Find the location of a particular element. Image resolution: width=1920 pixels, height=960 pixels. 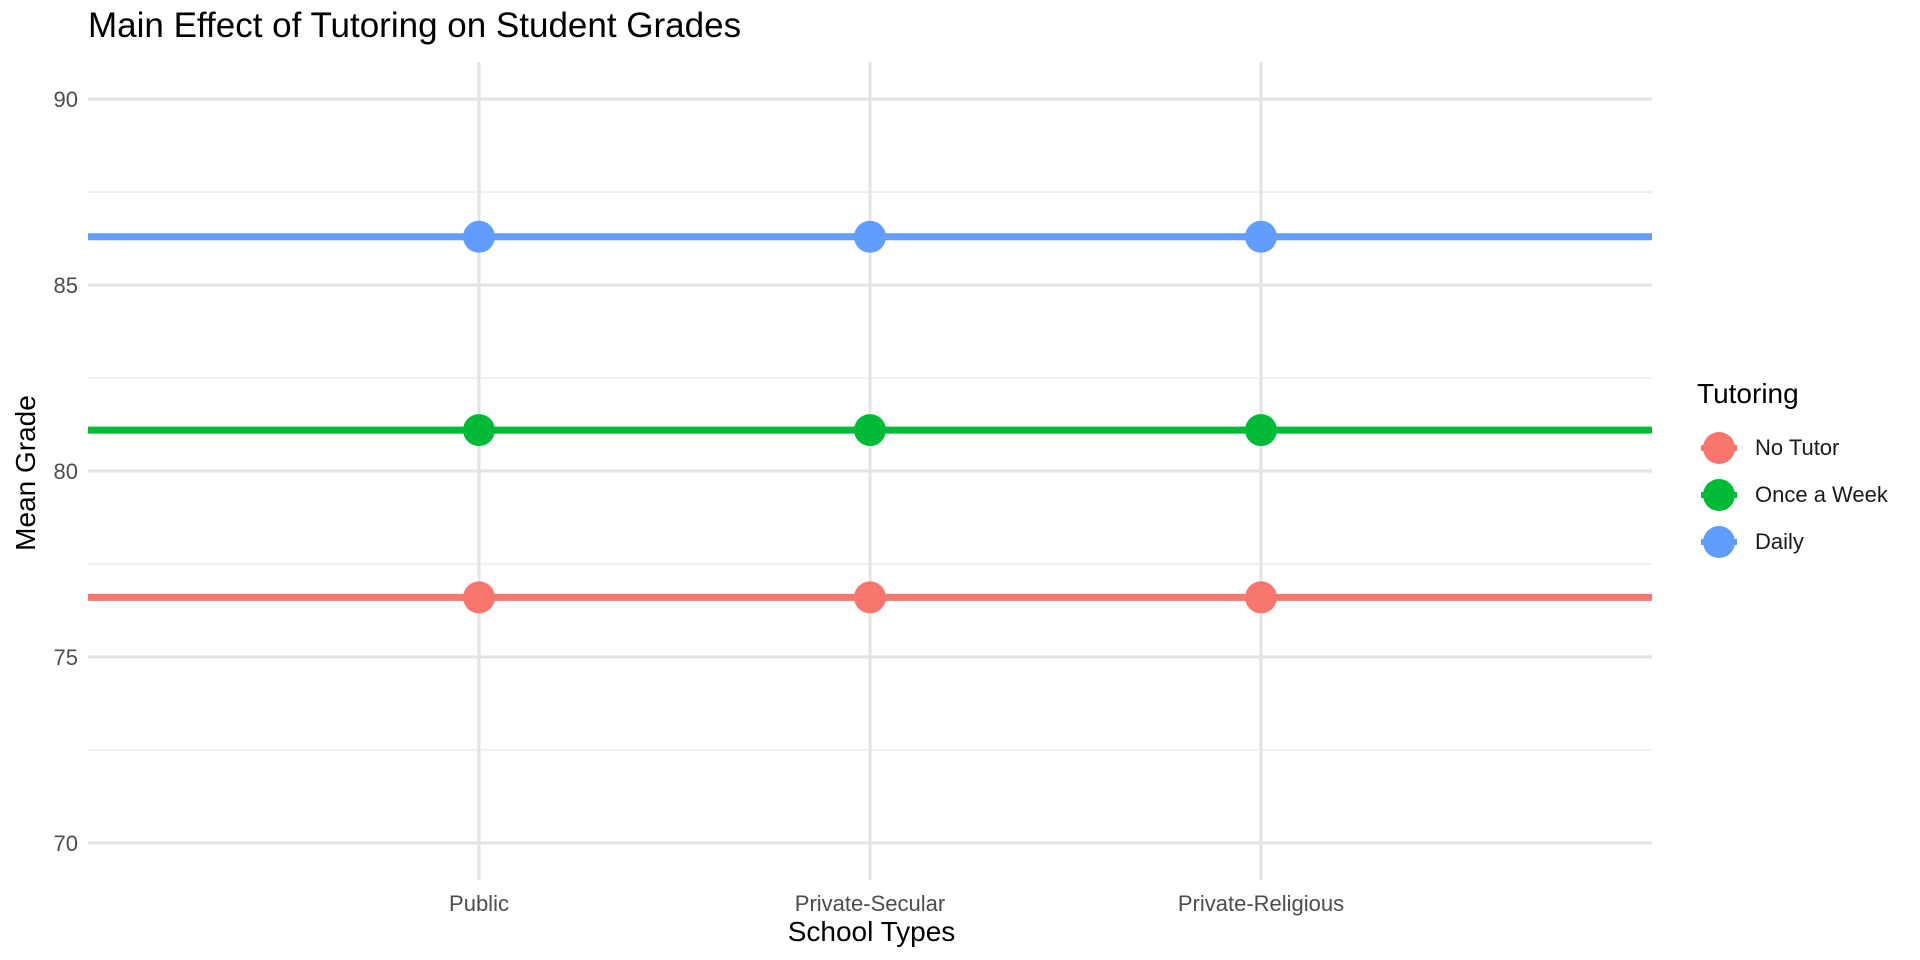

legend-item-daily: Daily is located at coordinates (1792, 541).